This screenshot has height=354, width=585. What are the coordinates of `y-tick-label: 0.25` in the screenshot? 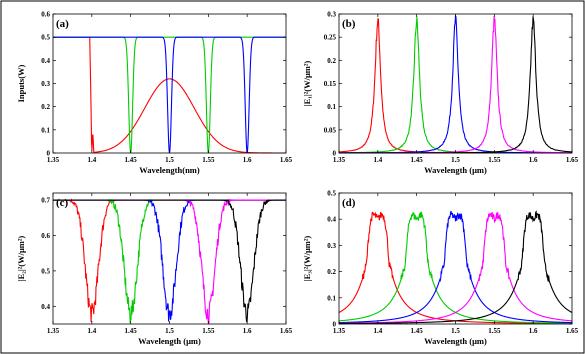 It's located at (330, 38).